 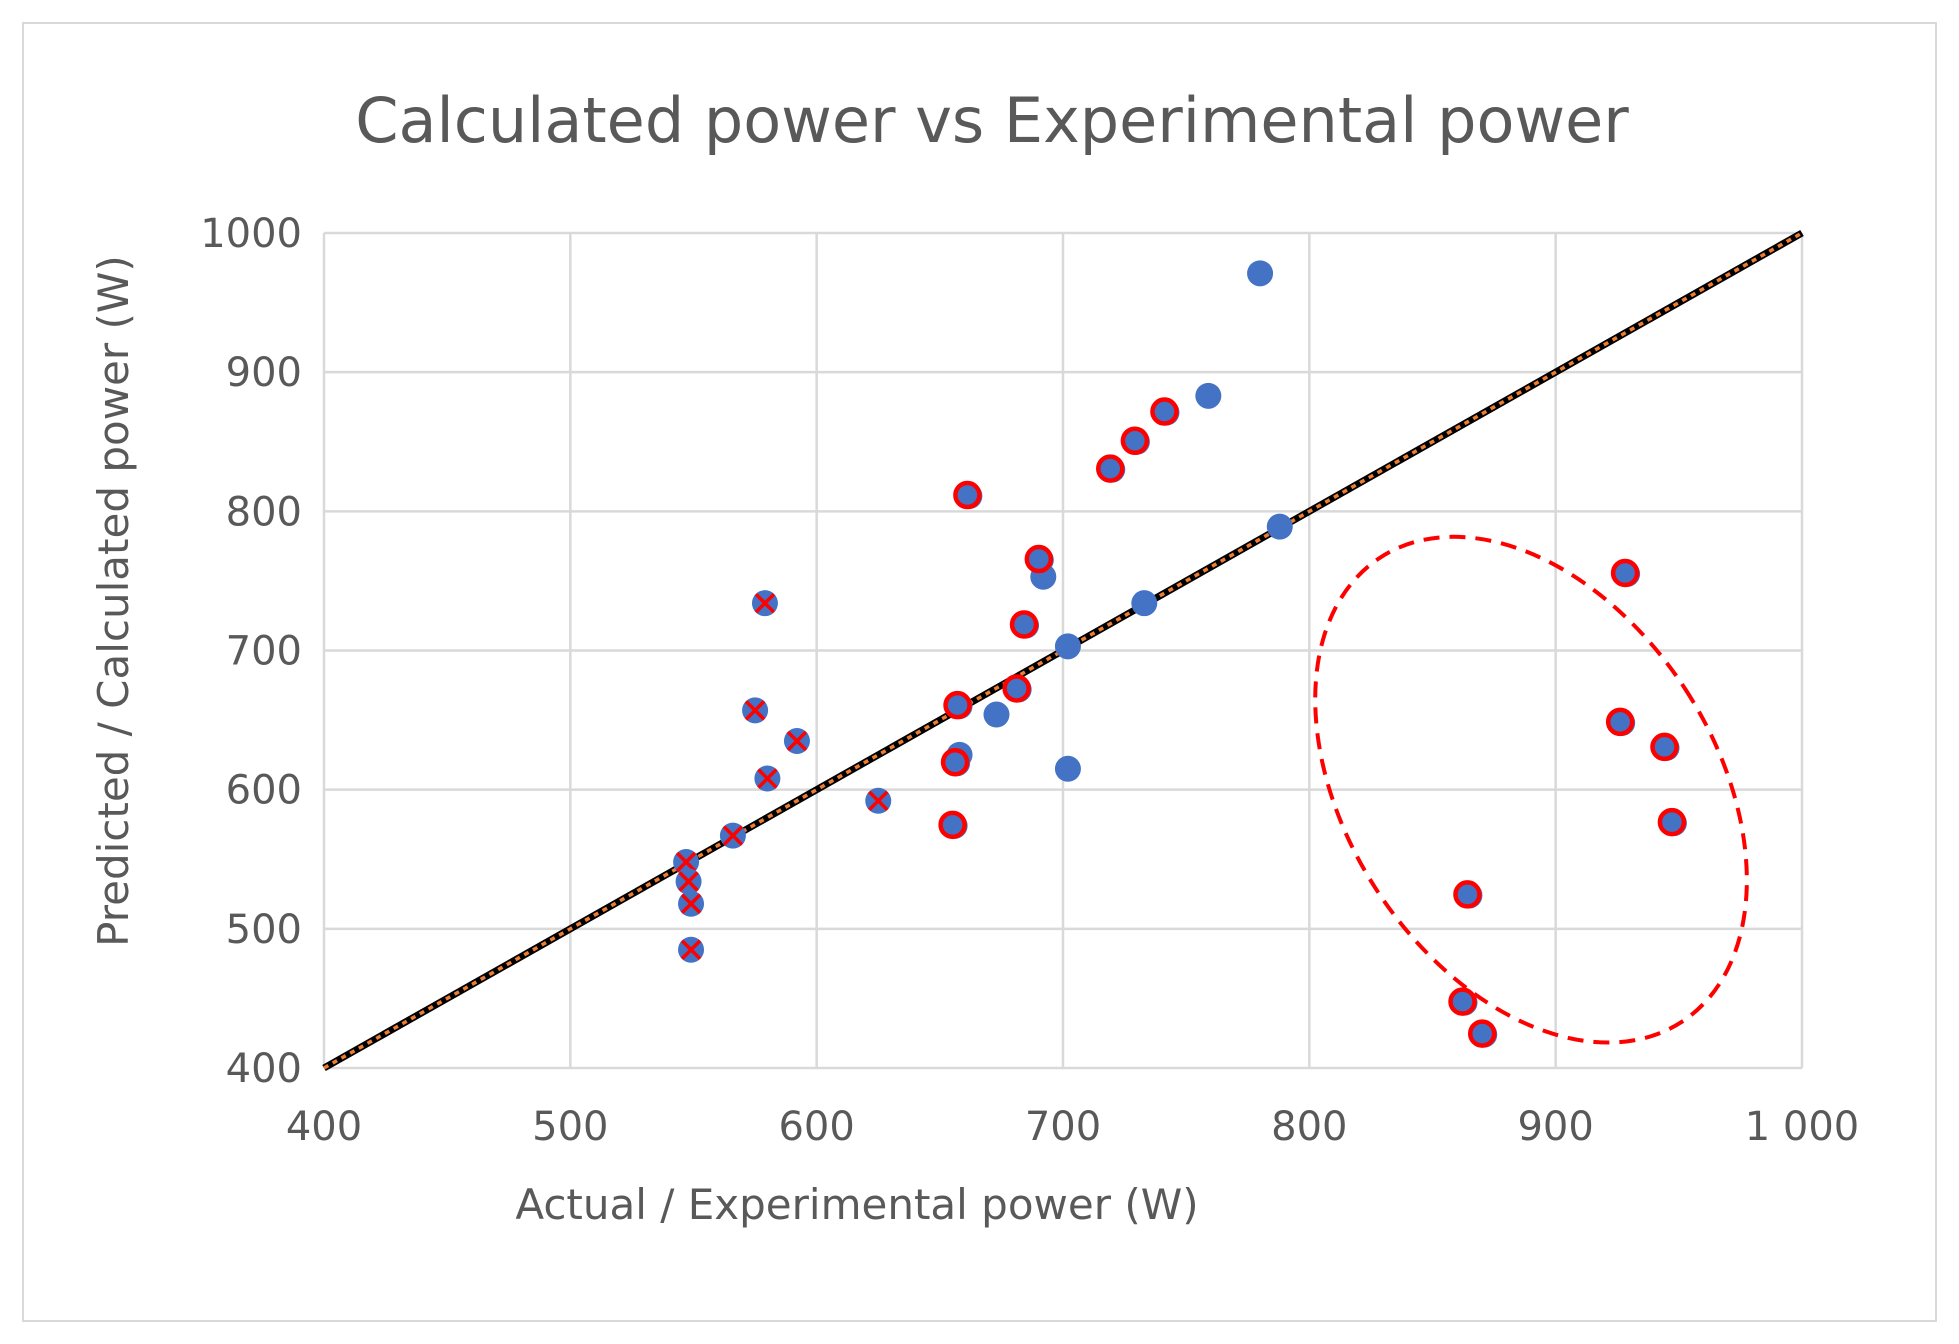 What do you see at coordinates (264, 652) in the screenshot?
I see `y-tick-label: 700` at bounding box center [264, 652].